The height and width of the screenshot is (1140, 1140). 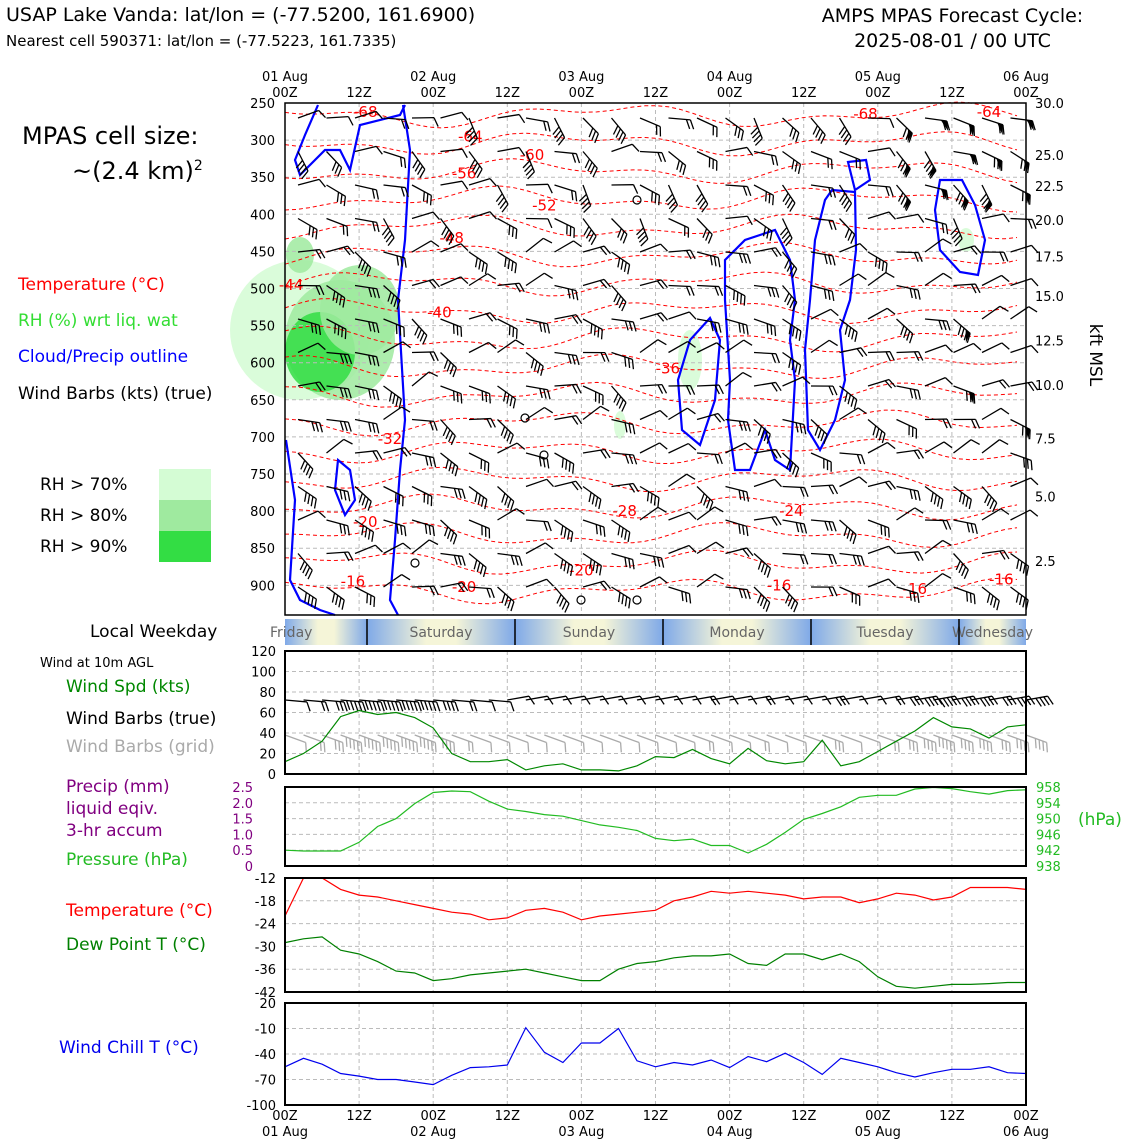 I want to click on barb-pennant, so click(x=910, y=136).